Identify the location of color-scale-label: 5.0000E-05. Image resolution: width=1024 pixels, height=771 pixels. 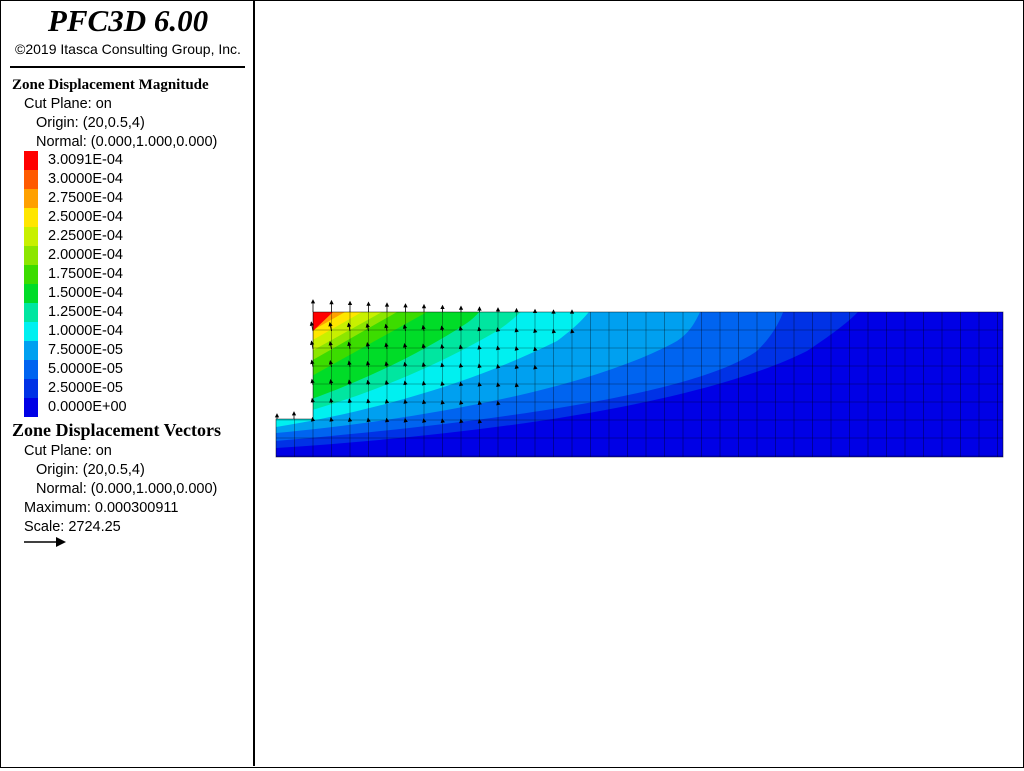
(85, 369).